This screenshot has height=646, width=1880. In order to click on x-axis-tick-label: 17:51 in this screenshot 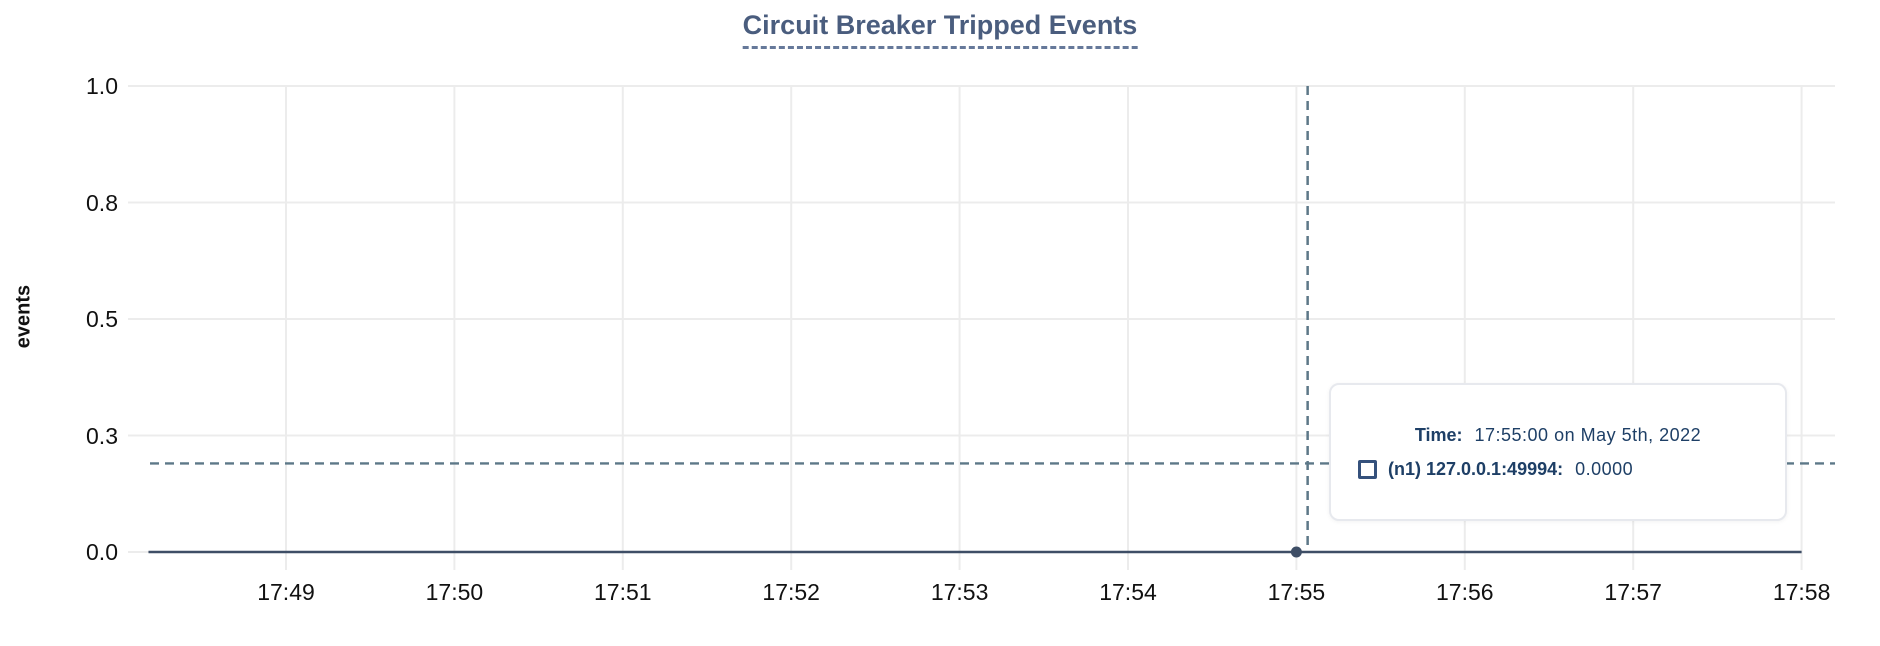, I will do `click(623, 592)`.